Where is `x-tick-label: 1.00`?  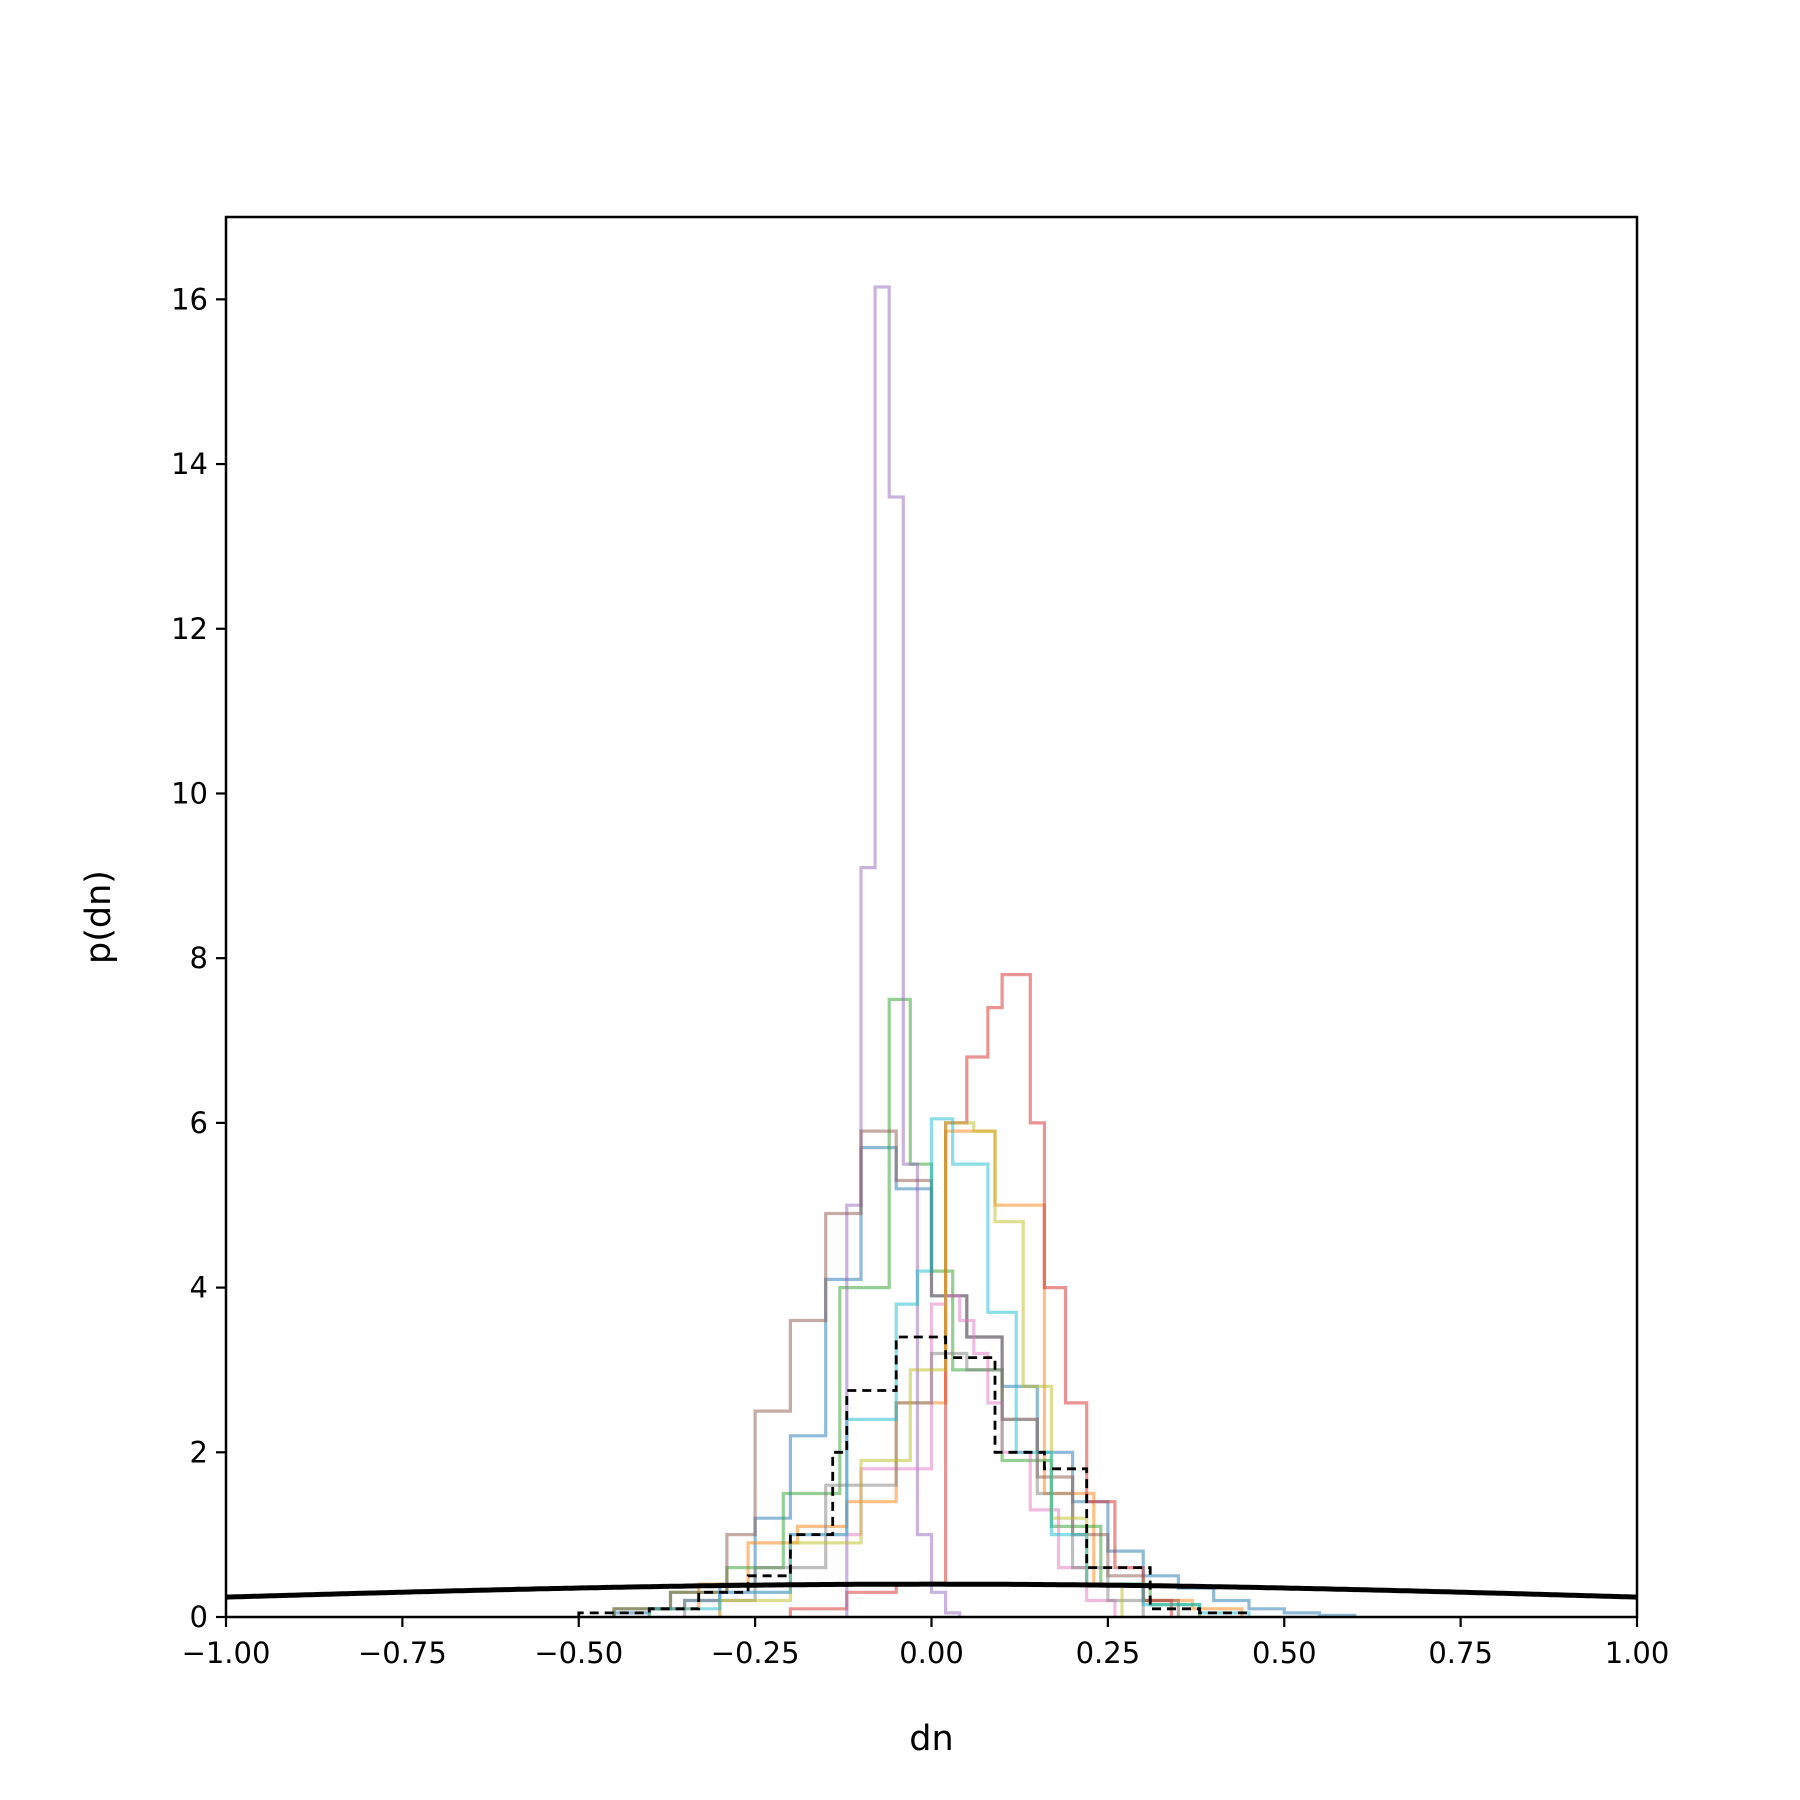 x-tick-label: 1.00 is located at coordinates (1637, 1653).